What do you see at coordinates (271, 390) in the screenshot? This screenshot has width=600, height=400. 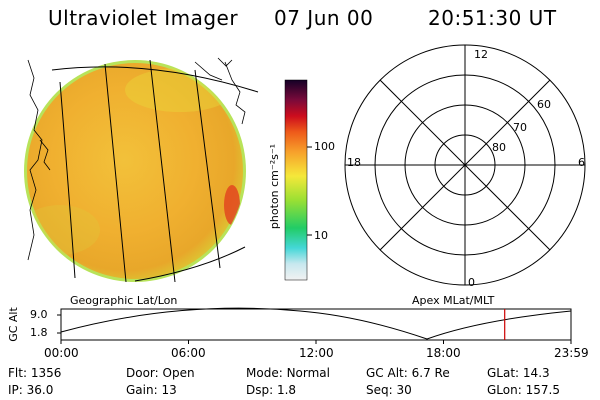 I see `info-dsp: Dsp: 1.8` at bounding box center [271, 390].